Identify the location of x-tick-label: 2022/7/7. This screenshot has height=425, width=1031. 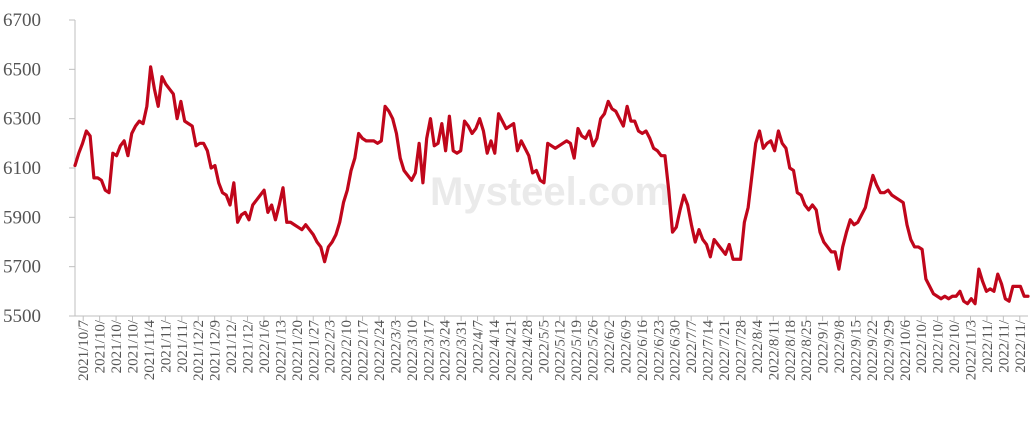
(692, 347).